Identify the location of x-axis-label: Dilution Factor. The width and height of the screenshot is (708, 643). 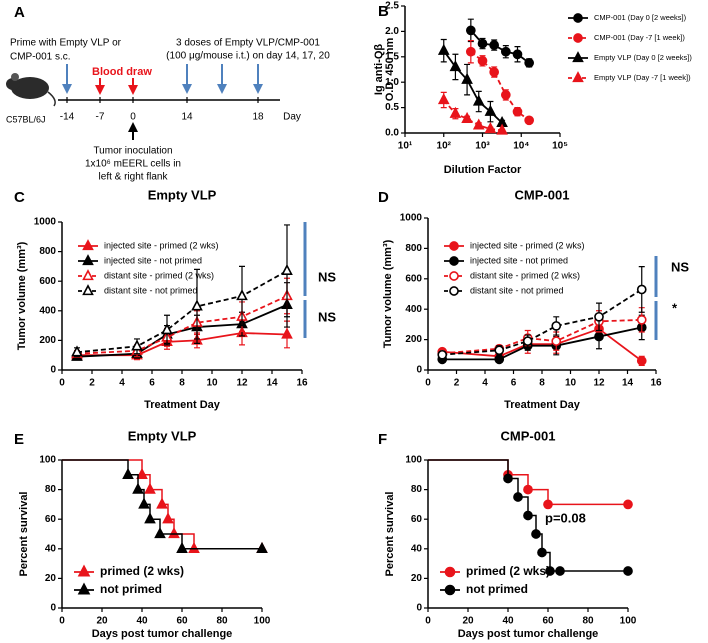
(483, 170).